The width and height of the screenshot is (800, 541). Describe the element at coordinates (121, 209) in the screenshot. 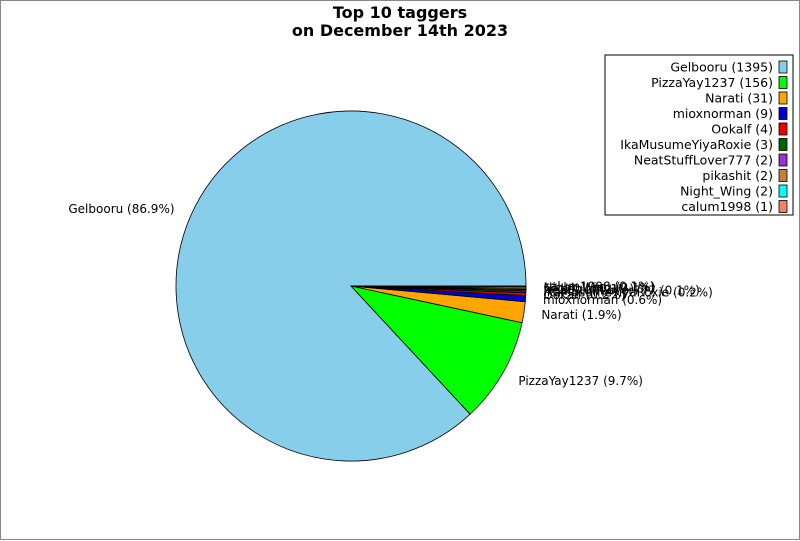

I see `slice-label-gelbooru: Gelbooru (86.9%)` at that location.